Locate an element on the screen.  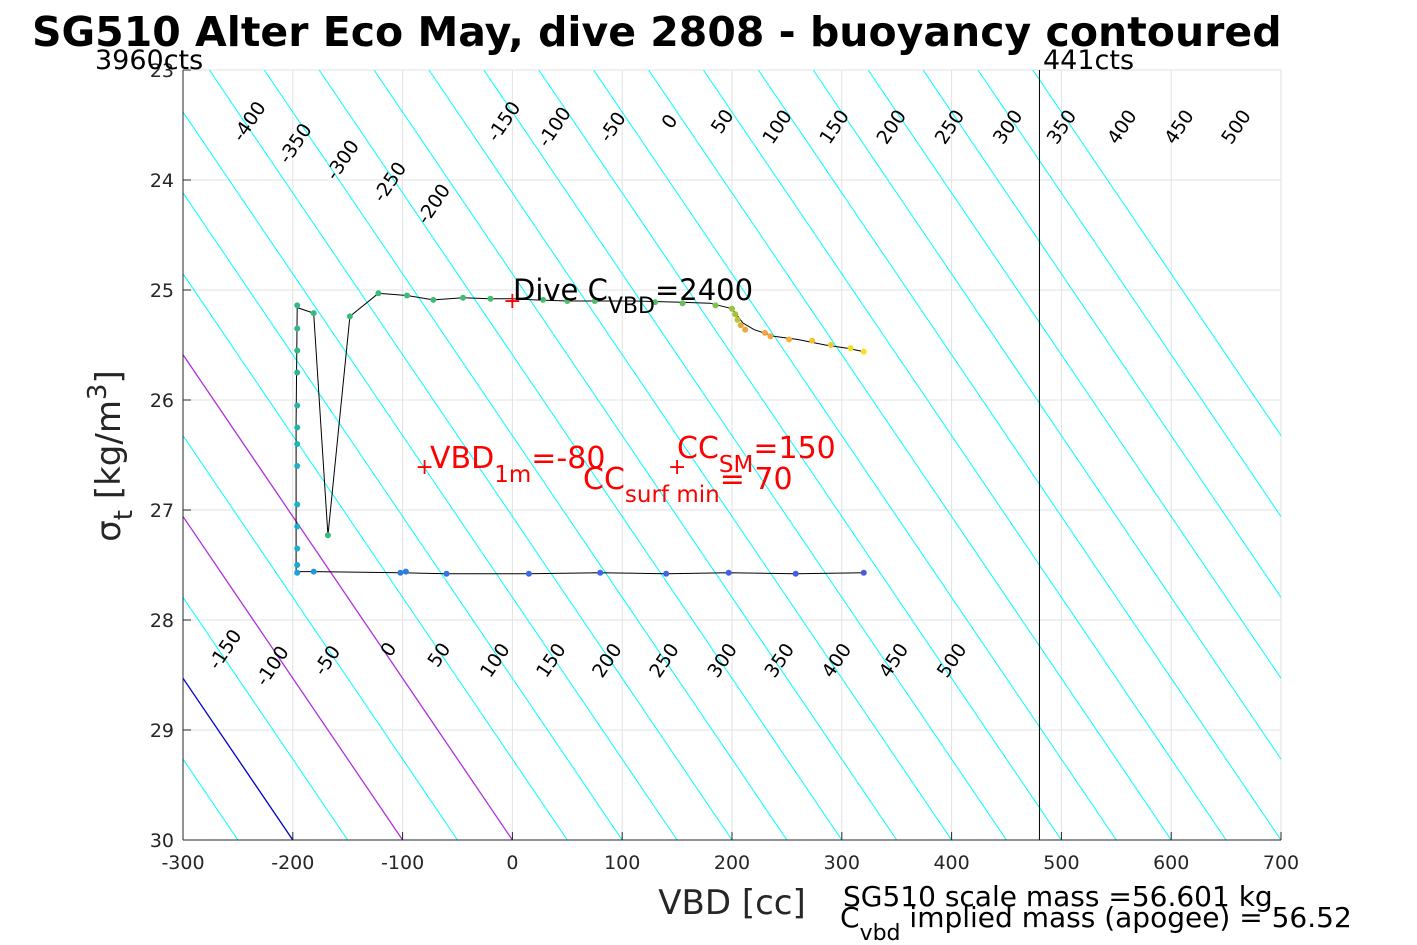
cc-sm-prefix: CC is located at coordinates (698, 448).